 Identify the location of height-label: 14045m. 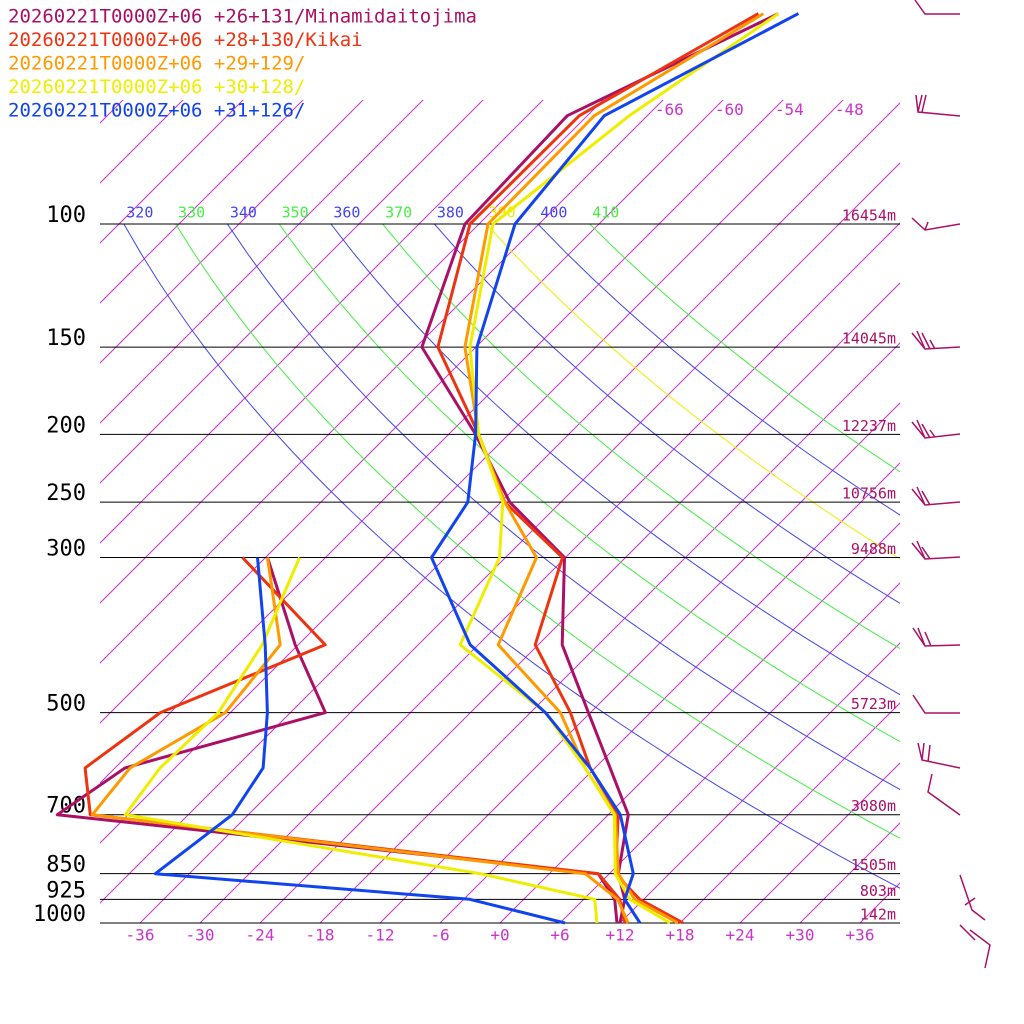
(869, 339).